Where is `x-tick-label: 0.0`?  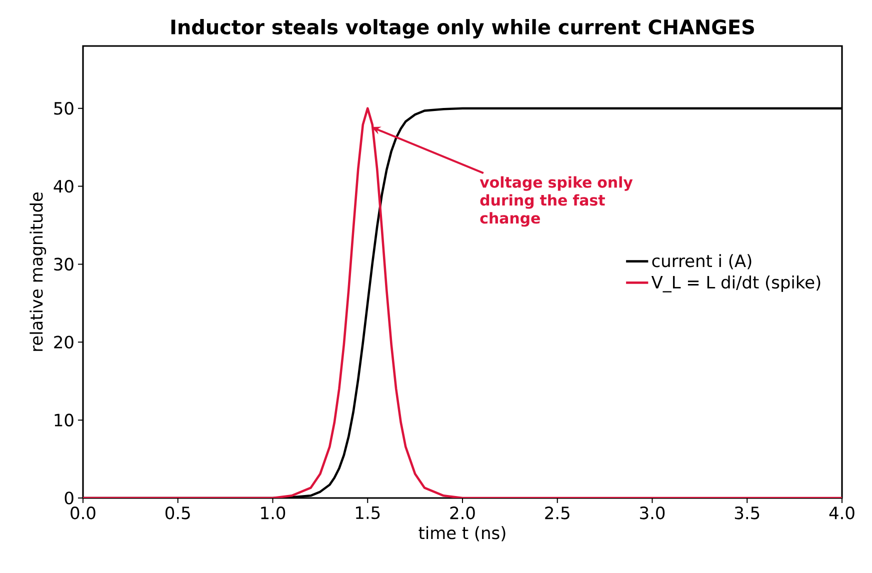 x-tick-label: 0.0 is located at coordinates (83, 513).